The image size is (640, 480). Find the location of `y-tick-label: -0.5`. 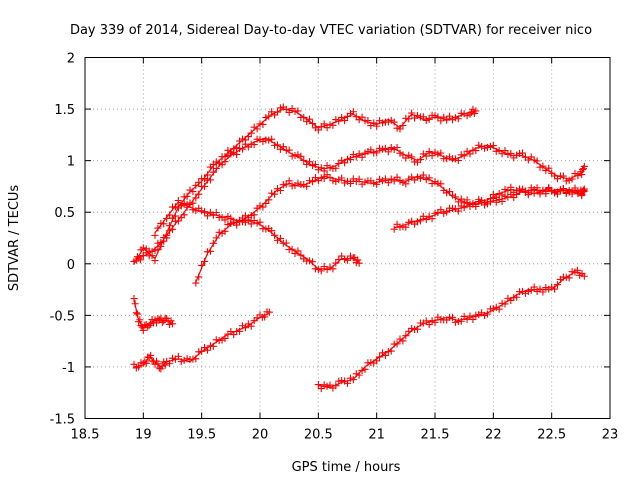

y-tick-label: -0.5 is located at coordinates (62, 316).